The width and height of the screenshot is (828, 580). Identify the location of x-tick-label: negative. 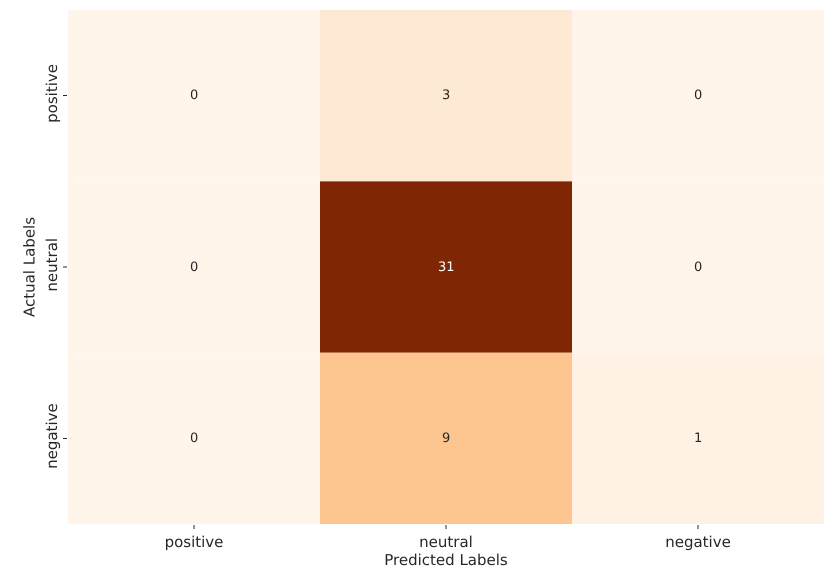
(698, 542).